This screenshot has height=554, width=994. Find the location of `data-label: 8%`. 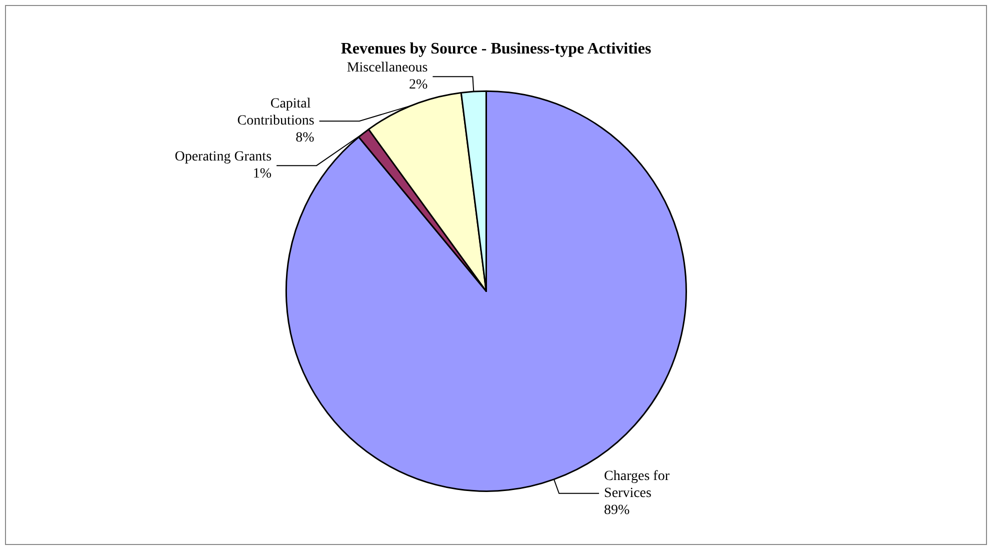

data-label: 8% is located at coordinates (305, 138).